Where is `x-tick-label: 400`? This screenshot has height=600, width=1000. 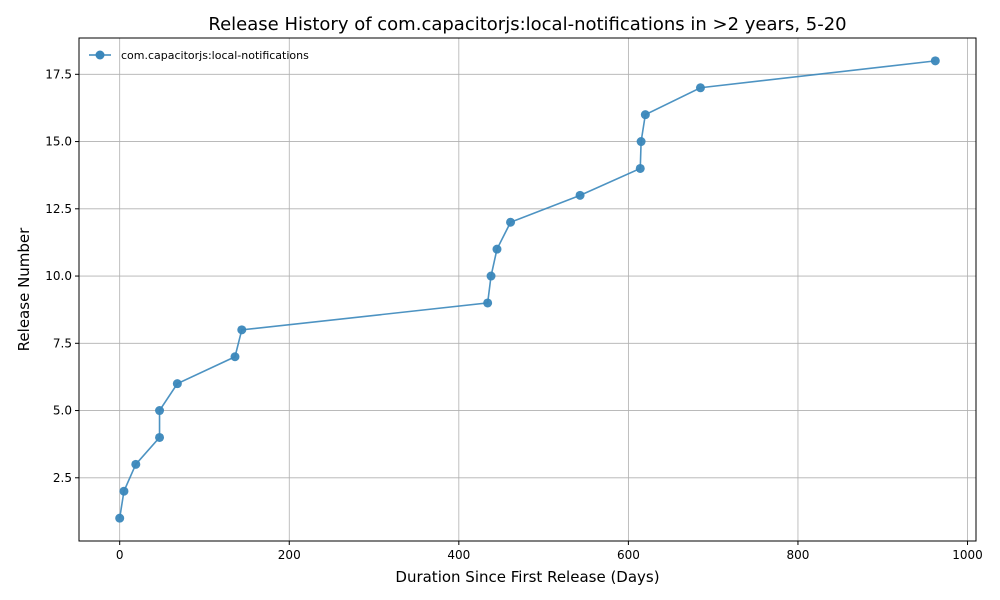 x-tick-label: 400 is located at coordinates (458, 555).